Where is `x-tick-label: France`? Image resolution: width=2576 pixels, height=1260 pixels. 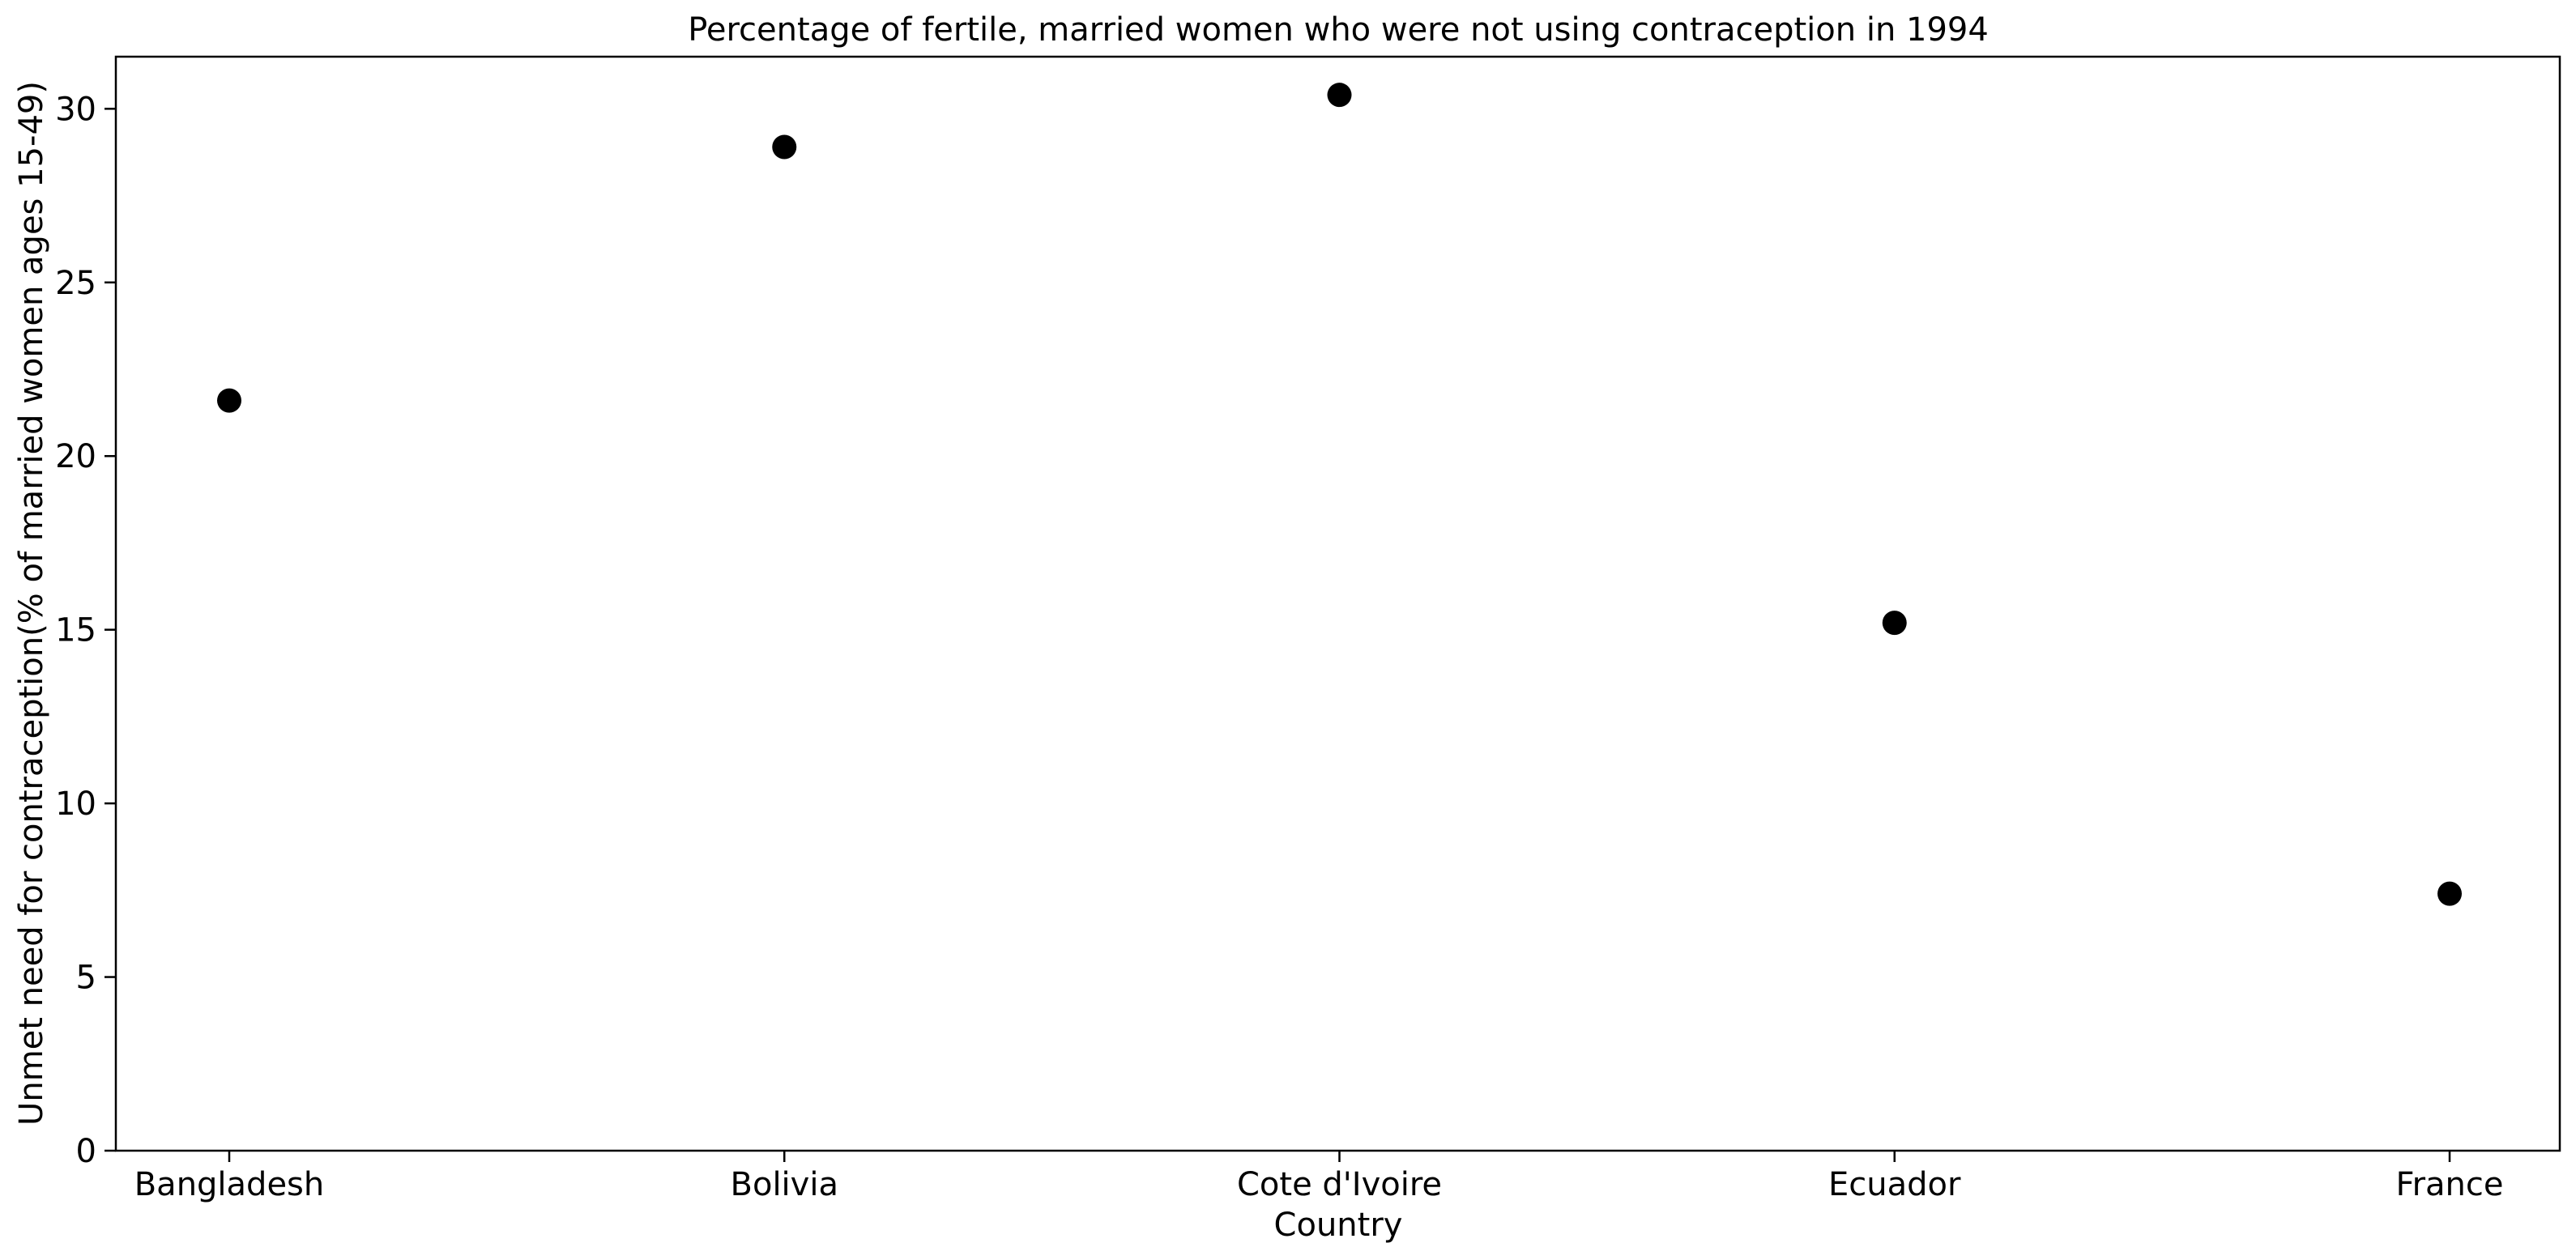 x-tick-label: France is located at coordinates (2449, 1184).